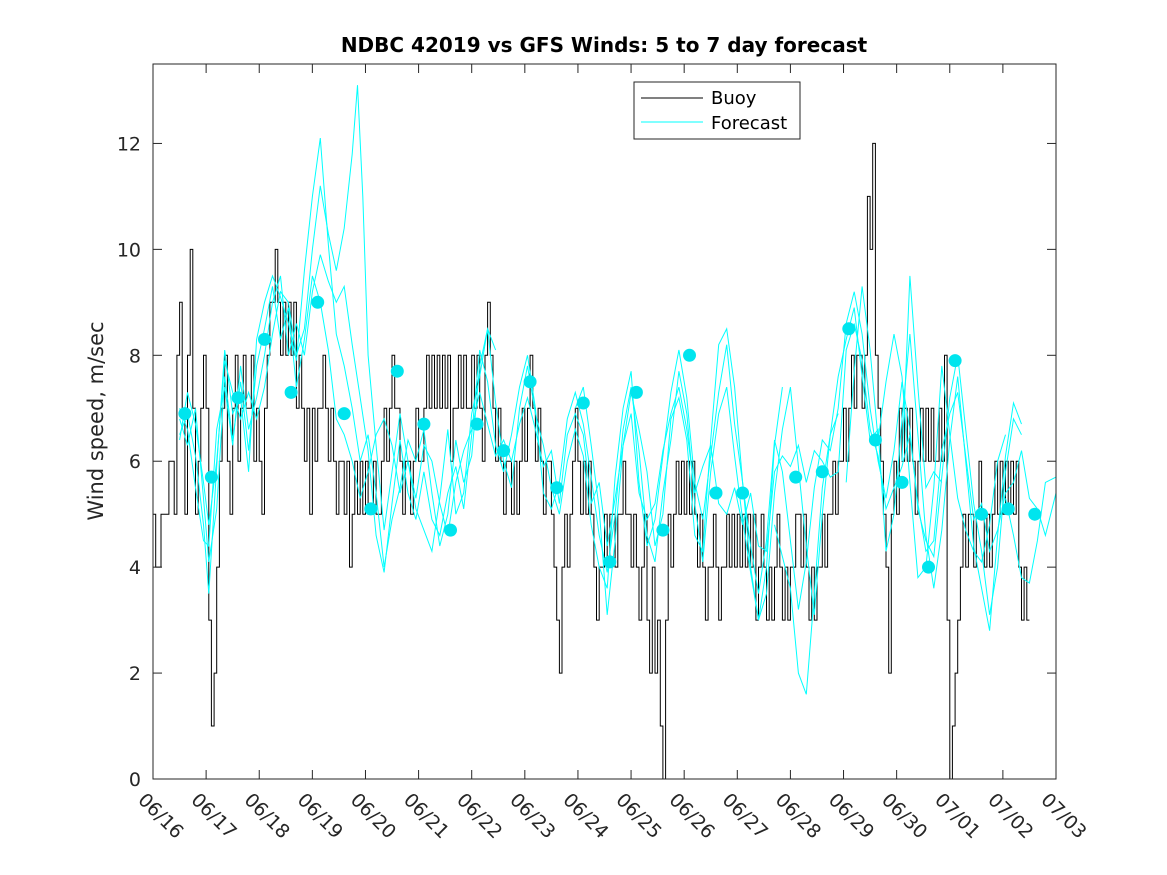 The image size is (1167, 875). Describe the element at coordinates (135, 568) in the screenshot. I see `y-tick-label: 4` at that location.